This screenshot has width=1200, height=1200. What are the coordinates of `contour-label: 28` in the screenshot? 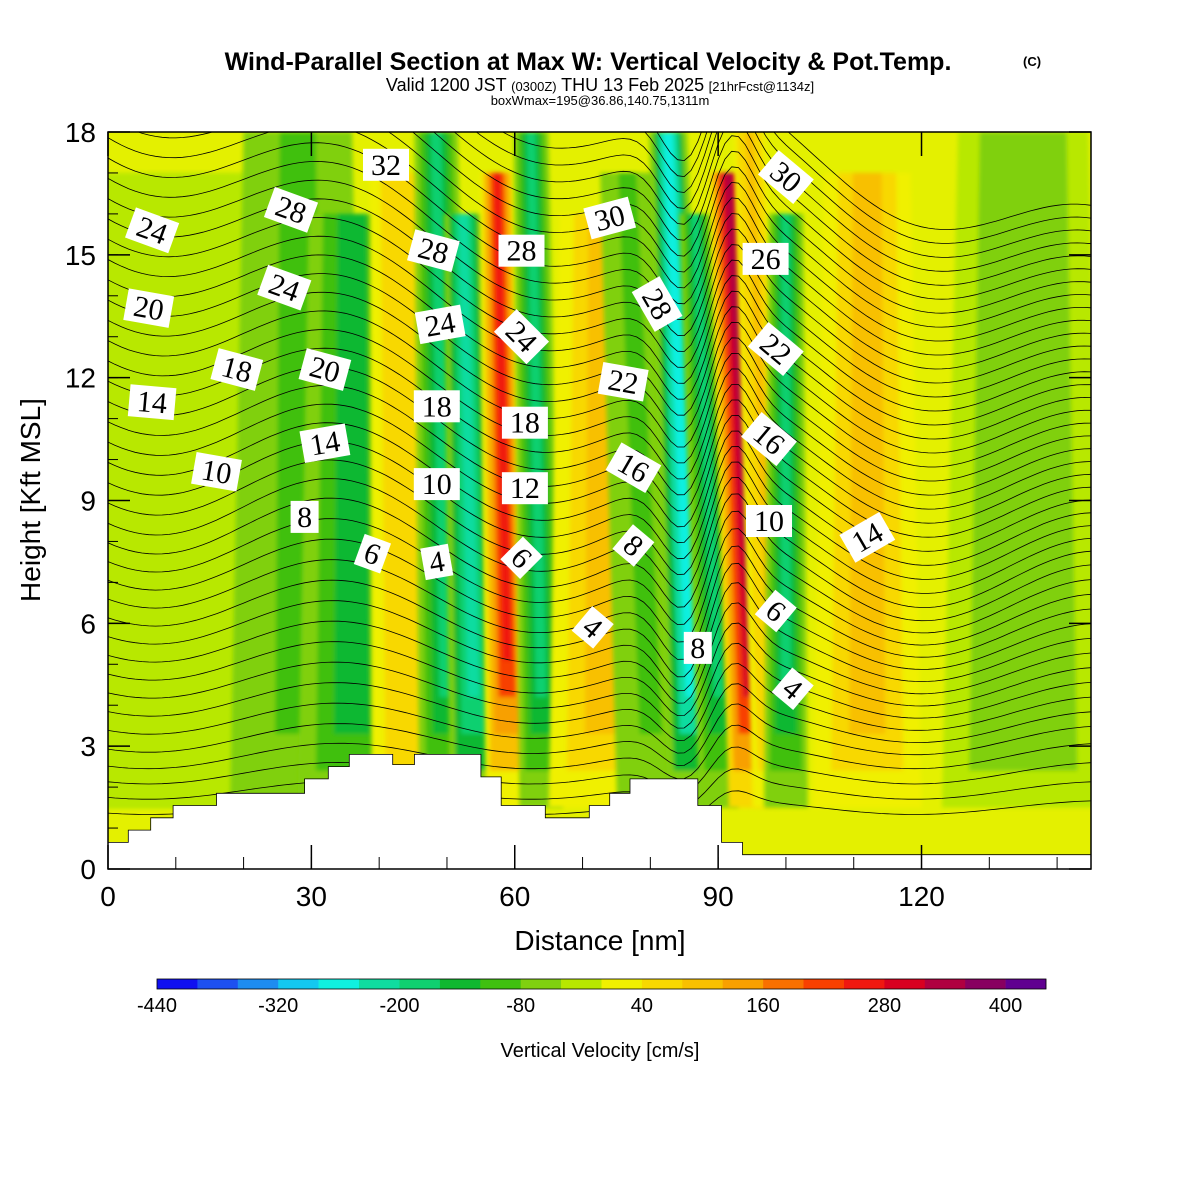 It's located at (433, 251).